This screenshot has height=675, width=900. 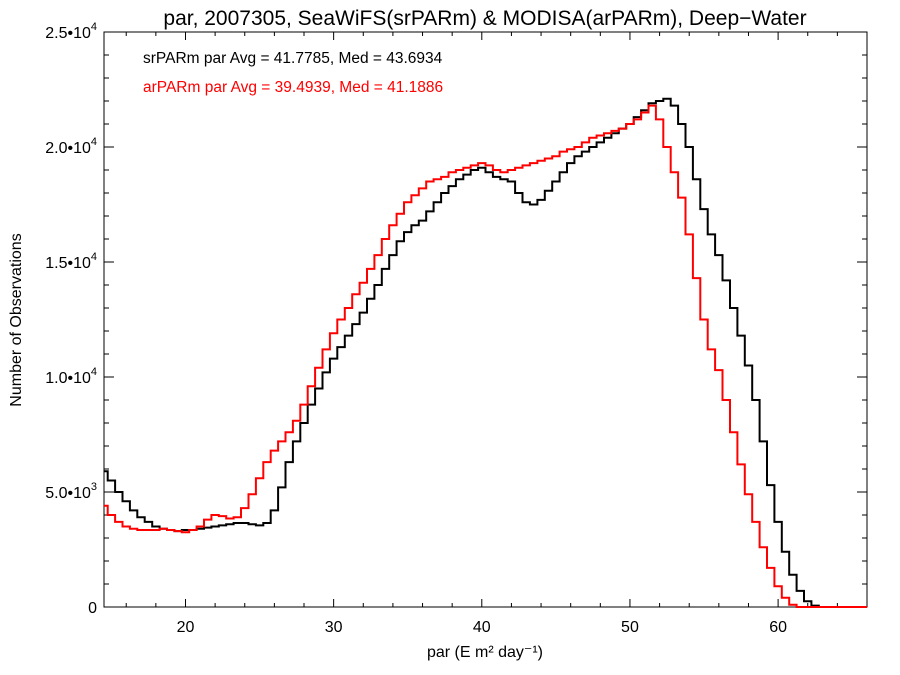 I want to click on x-tick-label: 30, so click(x=334, y=627).